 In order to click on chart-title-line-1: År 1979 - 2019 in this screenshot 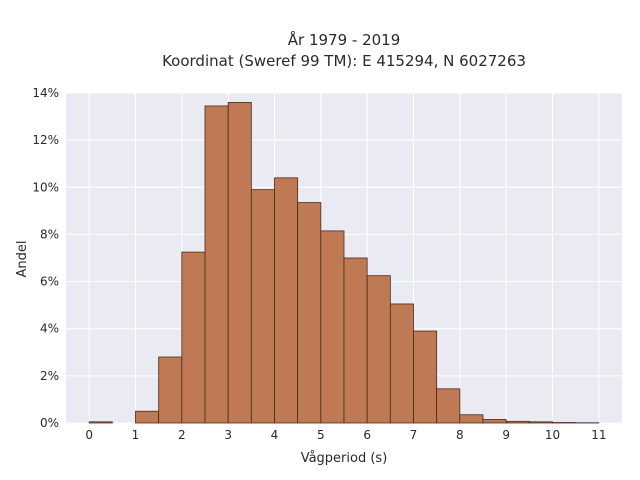, I will do `click(344, 39)`.